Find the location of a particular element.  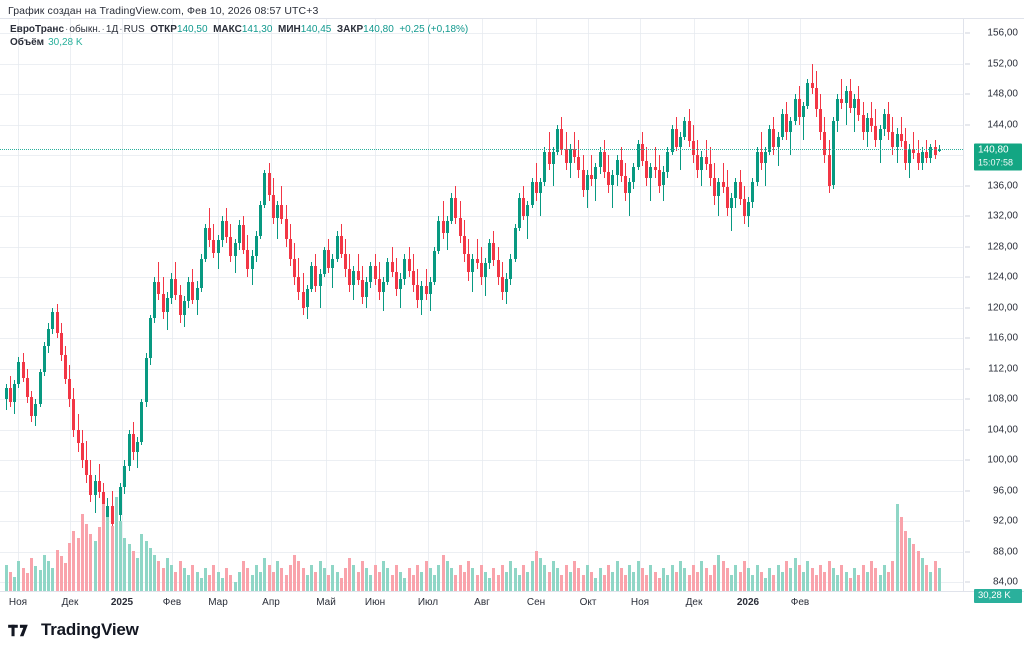

tradingview-logo-mark is located at coordinates (18, 630).